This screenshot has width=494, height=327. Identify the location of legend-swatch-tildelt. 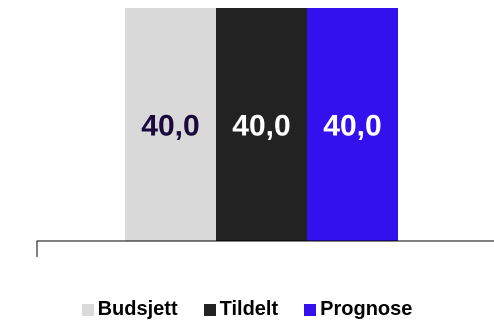
(209, 309).